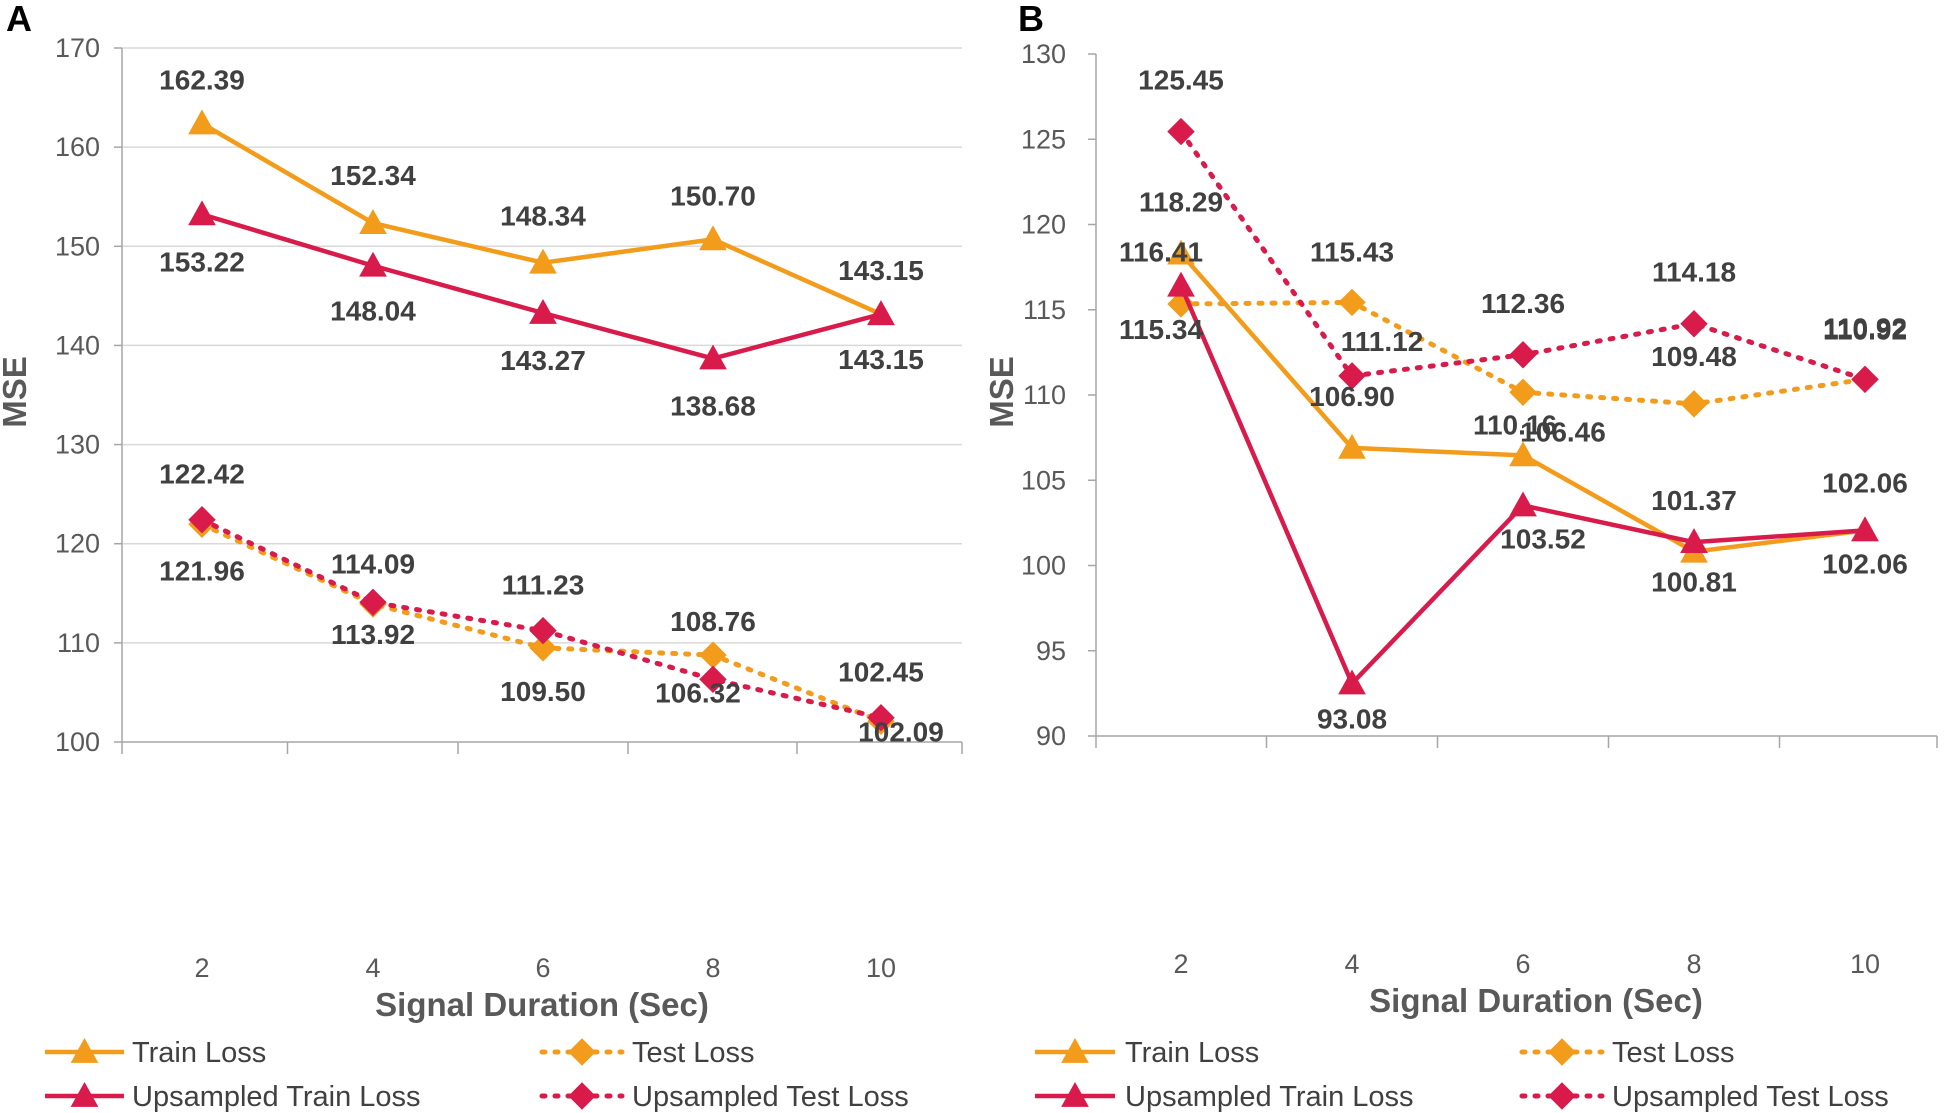 Image resolution: width=1950 pixels, height=1113 pixels. Describe the element at coordinates (541, 286) in the screenshot. I see `series-line-upsampled-train-loss` at that location.